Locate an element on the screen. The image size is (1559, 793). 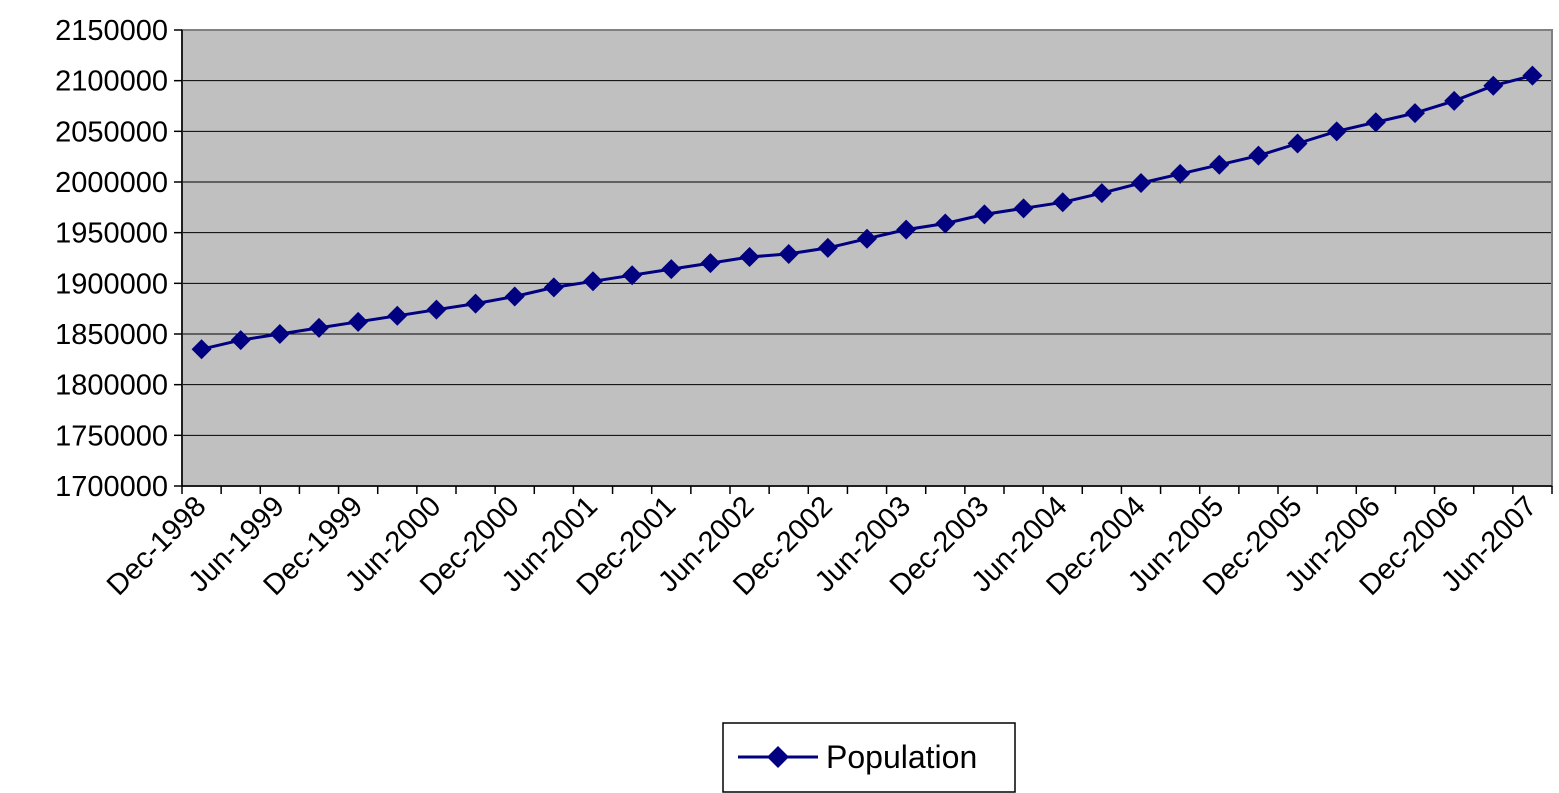
legend: Population is located at coordinates (869, 757).